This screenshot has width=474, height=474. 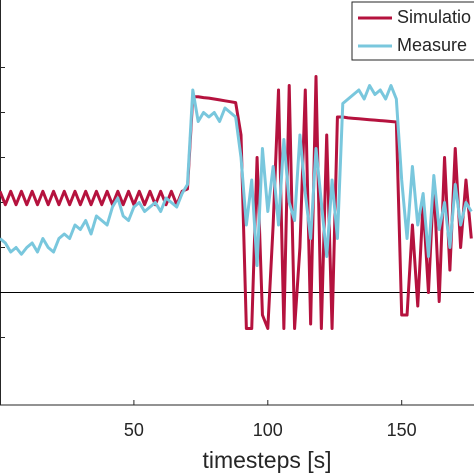 I want to click on legend-label: Simulatio, so click(x=434, y=17).